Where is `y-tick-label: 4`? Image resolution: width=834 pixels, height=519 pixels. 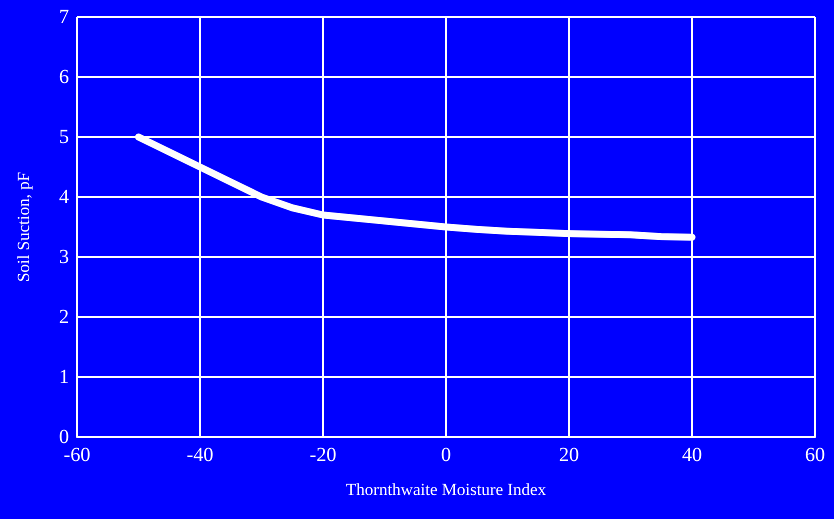 y-tick-label: 4 is located at coordinates (64, 197).